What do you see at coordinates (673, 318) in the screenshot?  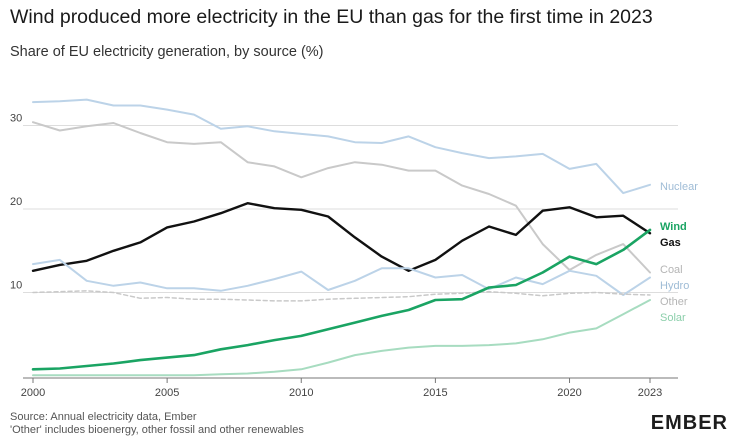 I see `series-label-solar: Solar` at bounding box center [673, 318].